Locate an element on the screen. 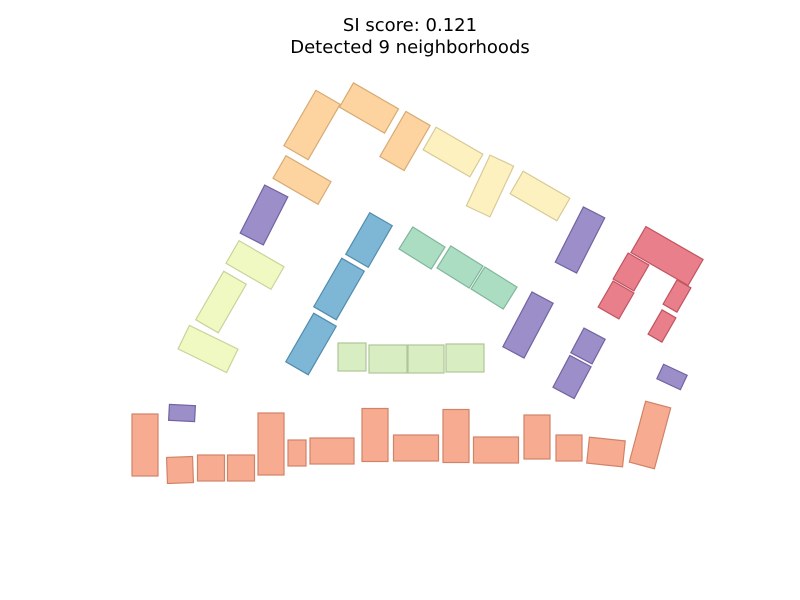 This screenshot has width=800, height=600. title-si-score: SI score: 0.121 is located at coordinates (410, 25).